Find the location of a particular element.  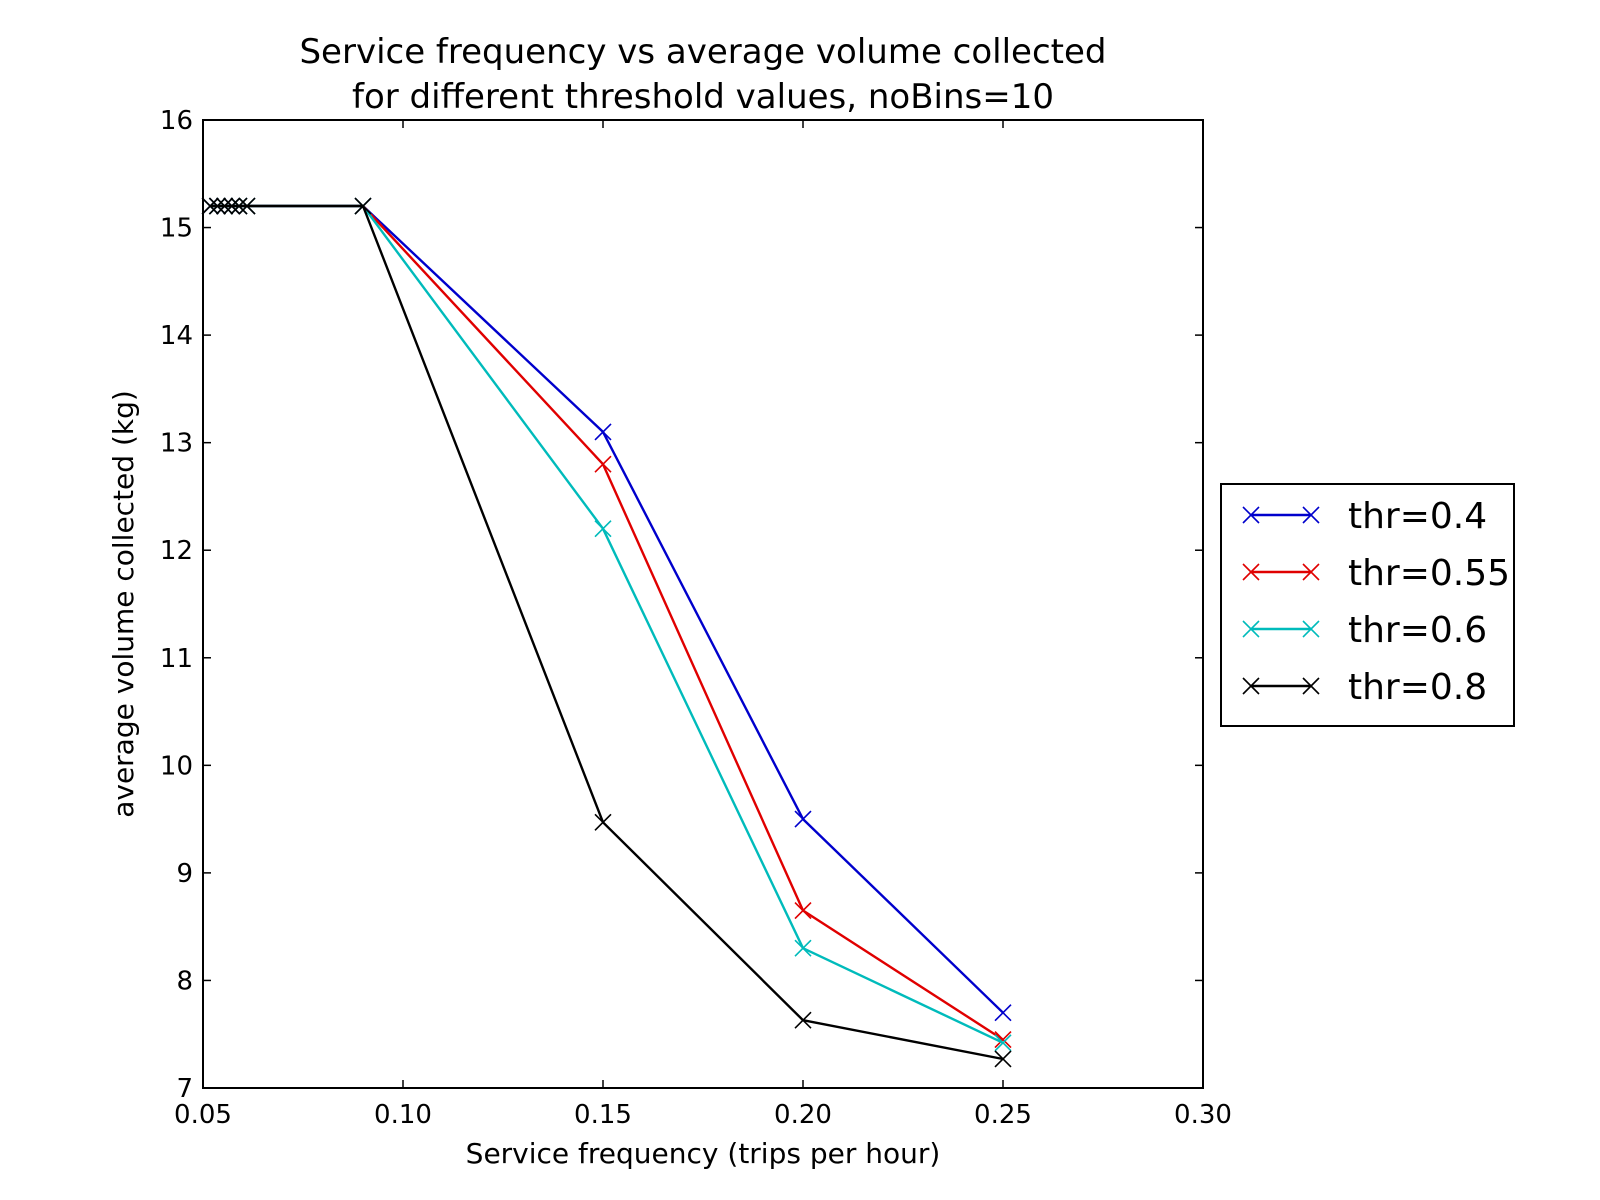

x-tick-label: 0.15 is located at coordinates (603, 1115).